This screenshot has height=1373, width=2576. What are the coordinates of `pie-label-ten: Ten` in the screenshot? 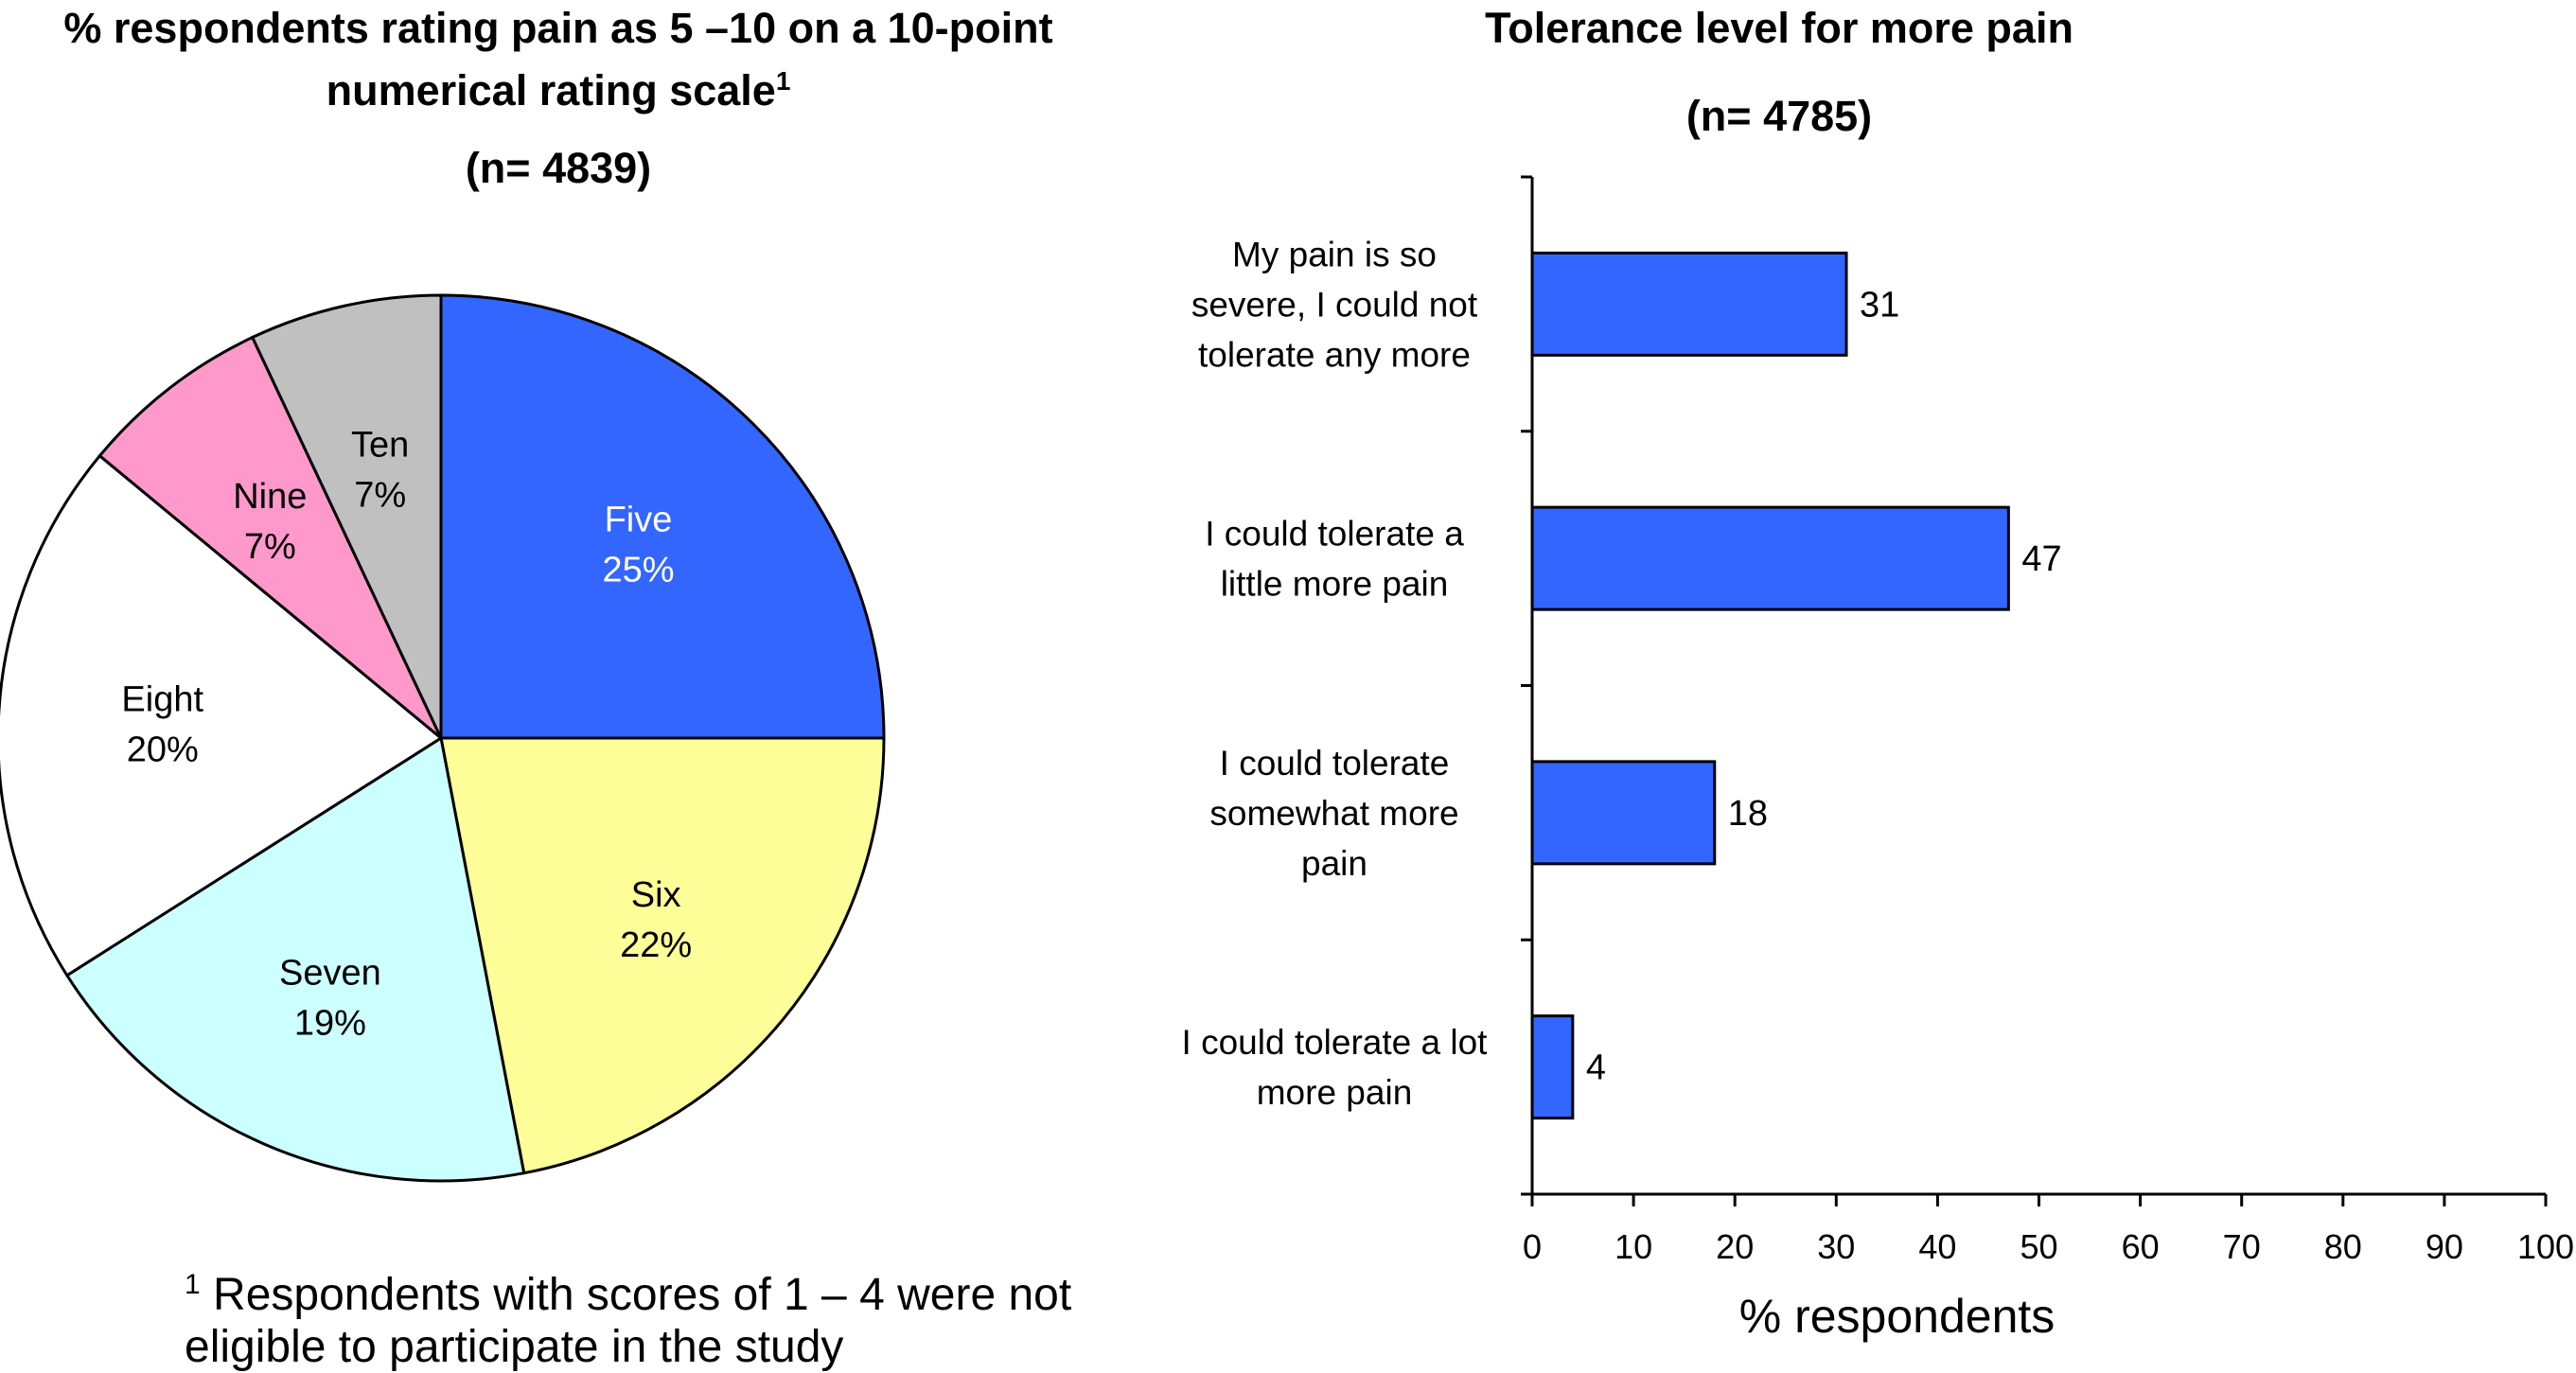 It's located at (380, 445).